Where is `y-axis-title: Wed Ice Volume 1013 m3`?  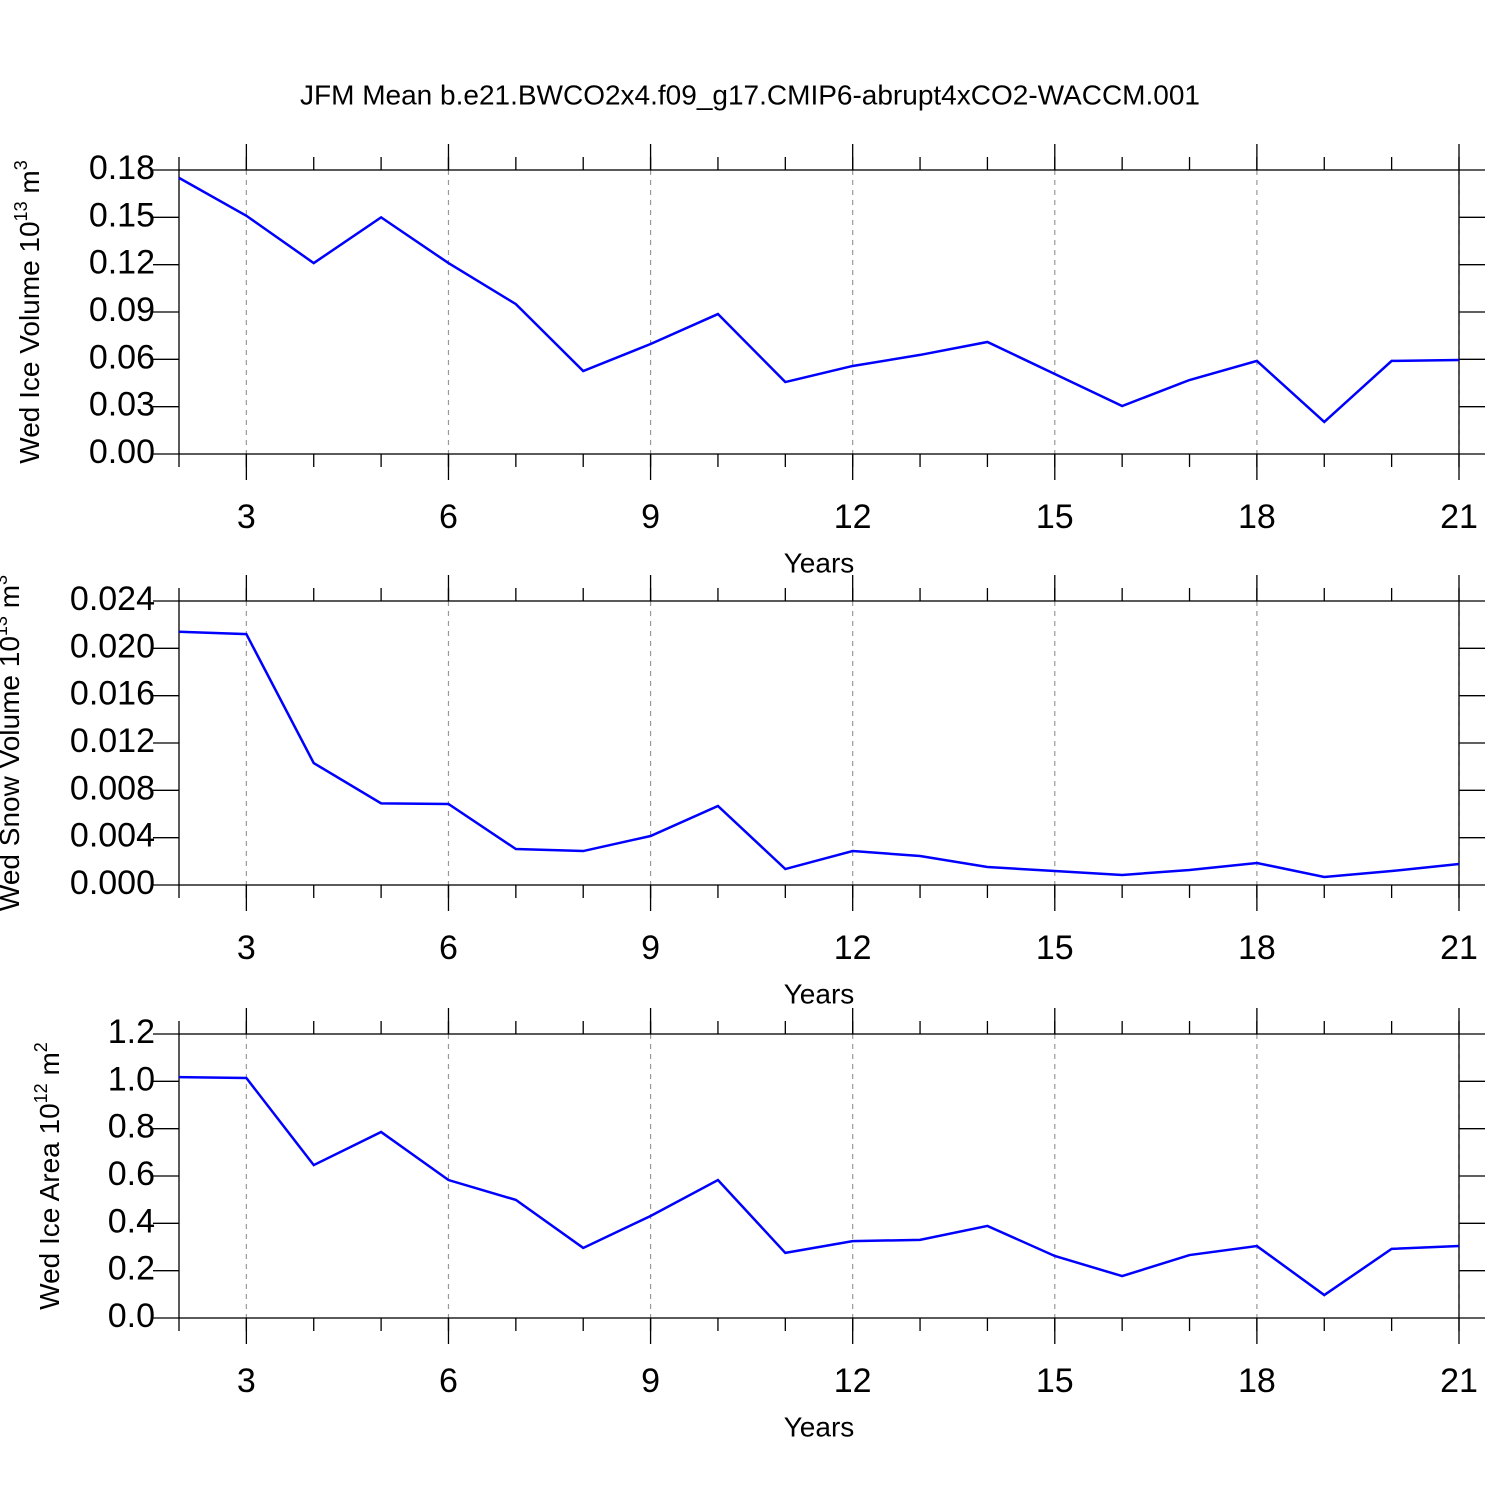 y-axis-title: Wed Ice Volume 1013 m3 is located at coordinates (28, 311).